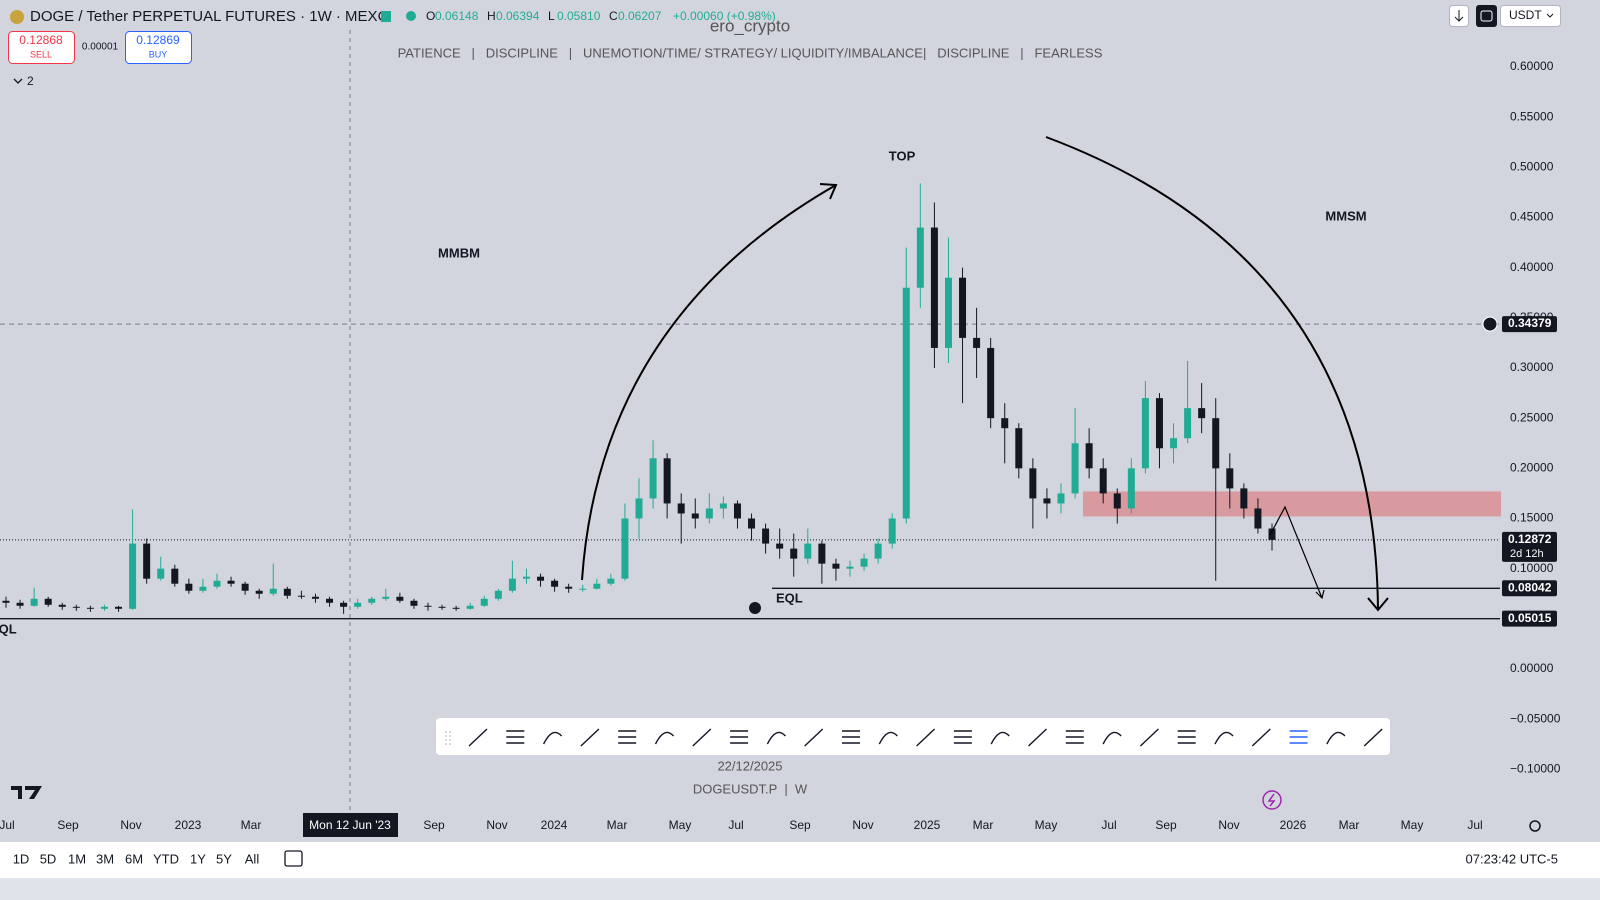  I want to click on download-icon, so click(1459, 16).